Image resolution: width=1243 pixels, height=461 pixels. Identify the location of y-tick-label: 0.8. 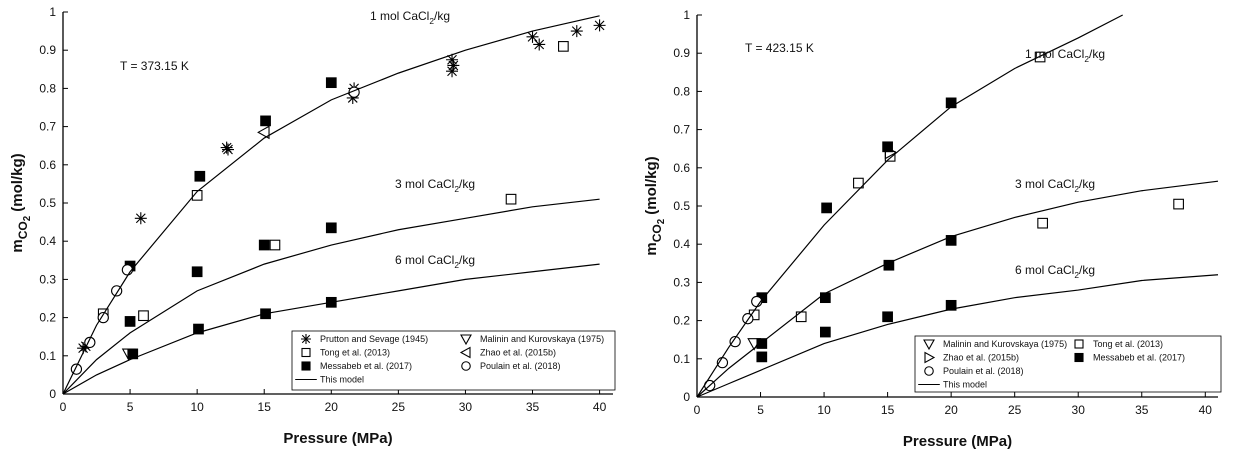
(47, 88).